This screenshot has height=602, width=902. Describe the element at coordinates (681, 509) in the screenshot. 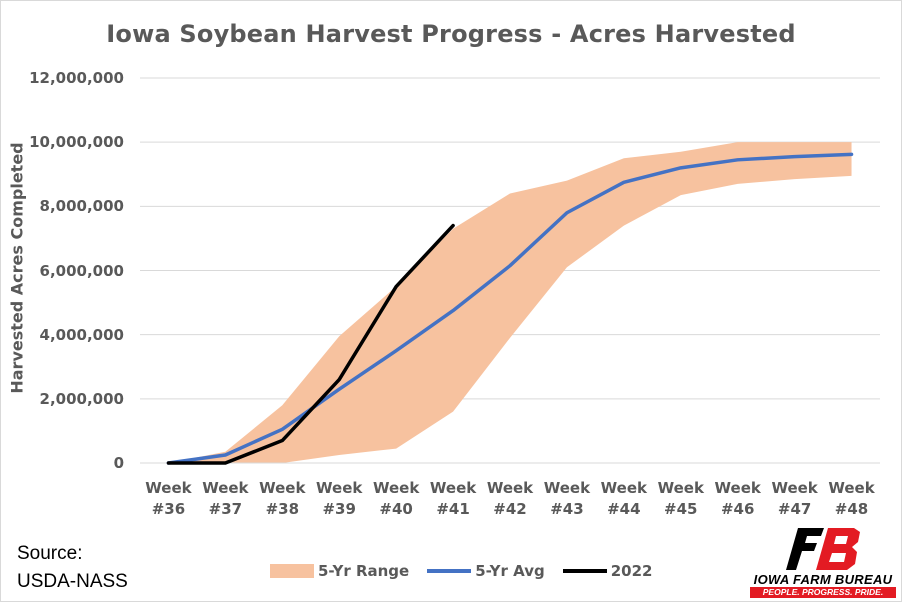

I see `x-tick-label-line: #45` at that location.